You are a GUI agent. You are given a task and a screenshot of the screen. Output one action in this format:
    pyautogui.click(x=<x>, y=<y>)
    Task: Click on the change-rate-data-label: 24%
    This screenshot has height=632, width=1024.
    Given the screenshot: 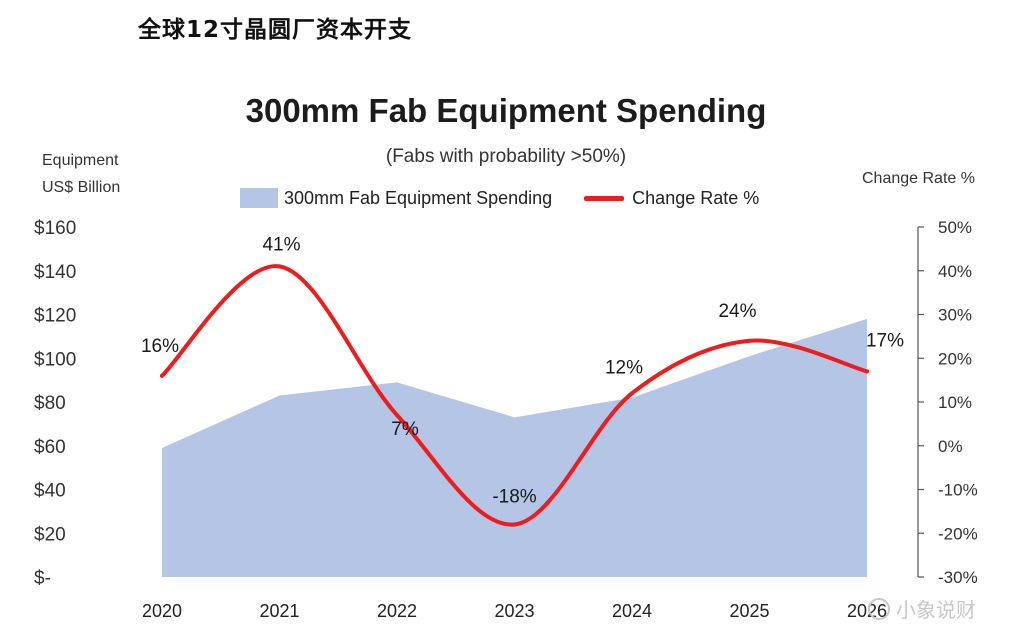 What is the action you would take?
    pyautogui.click(x=737, y=311)
    